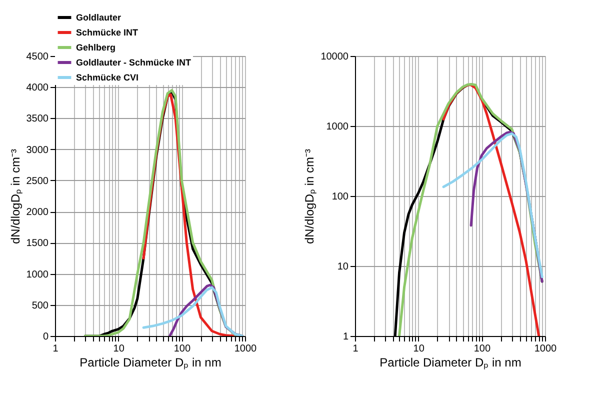  I want to click on y-tick-label: 2500, so click(37, 181).